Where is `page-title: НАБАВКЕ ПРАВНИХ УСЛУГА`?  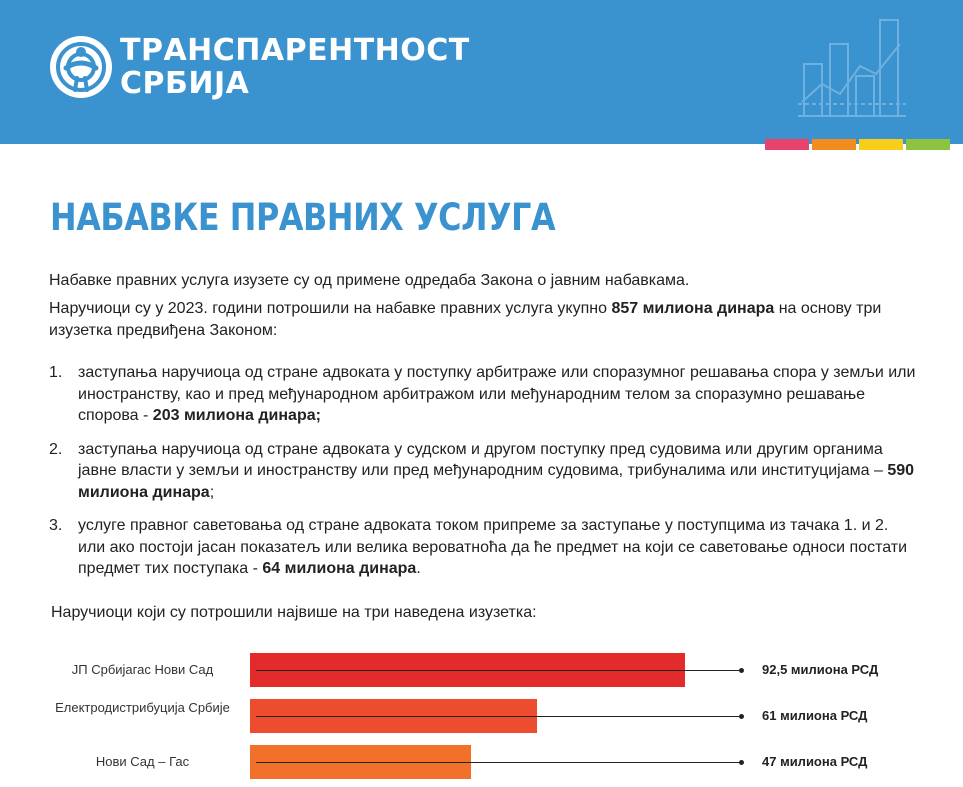
page-title: НАБАВКЕ ПРАВНИХ УСЛУГА is located at coordinates (303, 217).